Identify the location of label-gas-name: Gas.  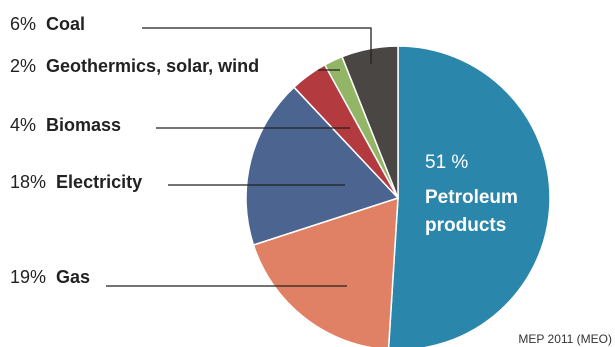
(73, 277).